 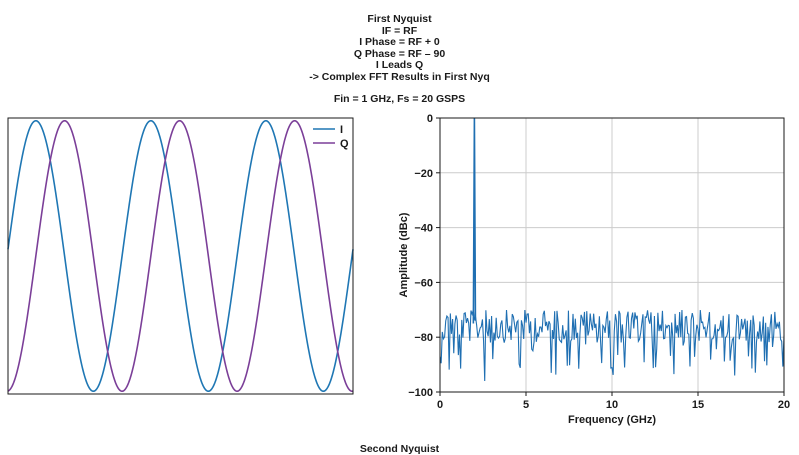 What do you see at coordinates (399, 30) in the screenshot?
I see `header-line-2: IF = RF` at bounding box center [399, 30].